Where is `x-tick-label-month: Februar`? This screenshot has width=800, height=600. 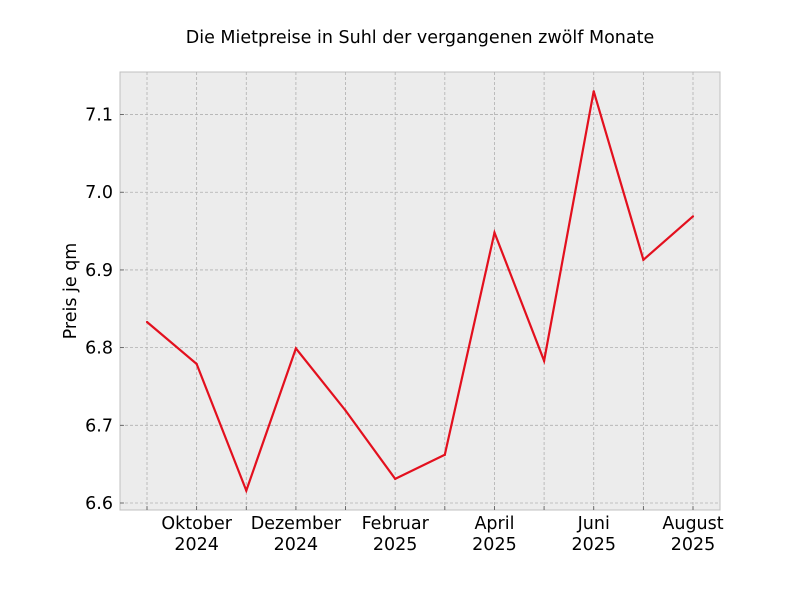 x-tick-label-month: Februar is located at coordinates (396, 524).